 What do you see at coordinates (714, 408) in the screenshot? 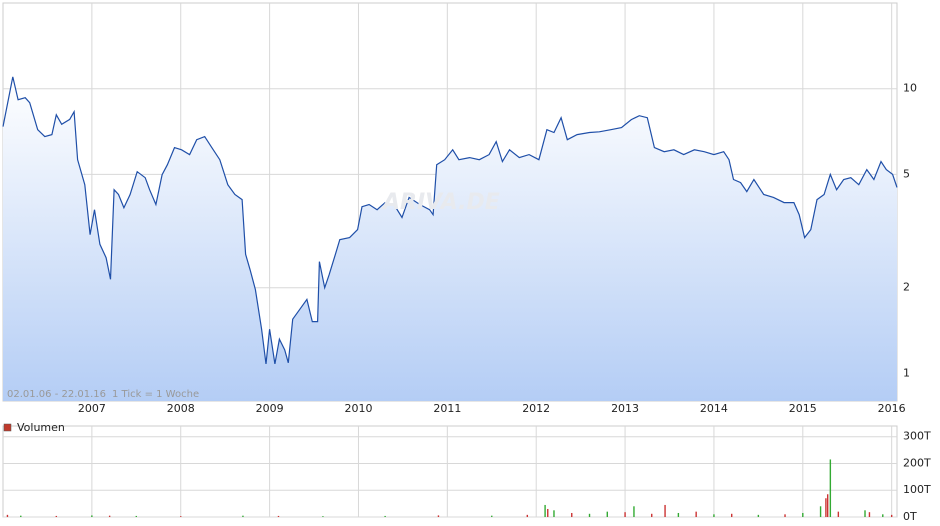
I see `x-tick-label: 2014` at bounding box center [714, 408].